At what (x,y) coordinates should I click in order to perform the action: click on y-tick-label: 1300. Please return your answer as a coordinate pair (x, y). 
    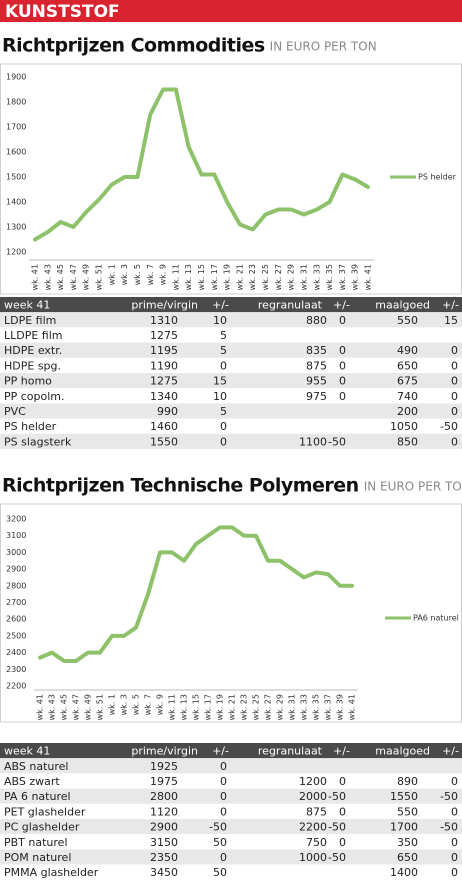
    Looking at the image, I should click on (16, 227).